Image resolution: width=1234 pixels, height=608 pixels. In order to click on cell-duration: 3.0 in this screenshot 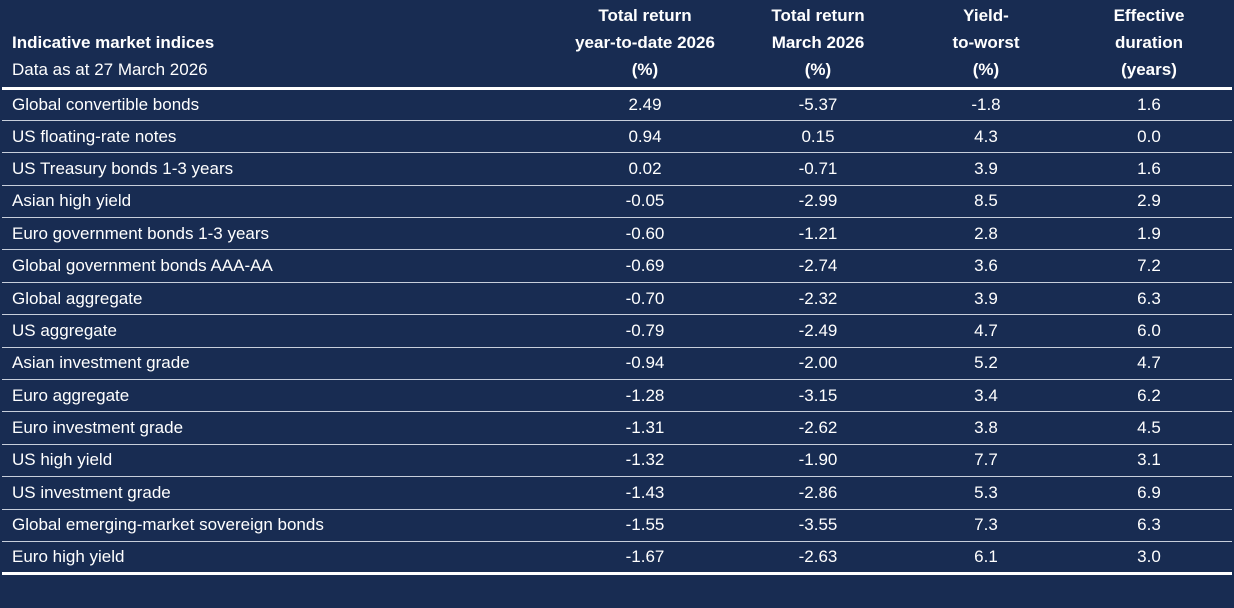, I will do `click(1149, 558)`.